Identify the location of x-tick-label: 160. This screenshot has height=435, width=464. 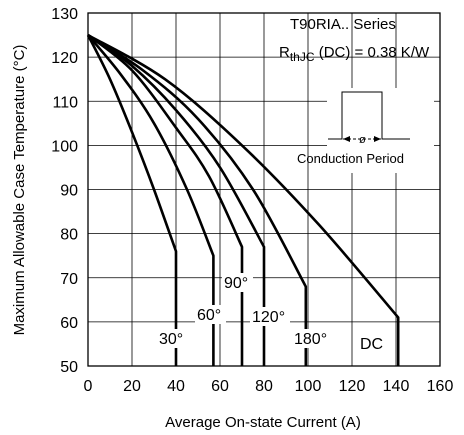
(440, 386).